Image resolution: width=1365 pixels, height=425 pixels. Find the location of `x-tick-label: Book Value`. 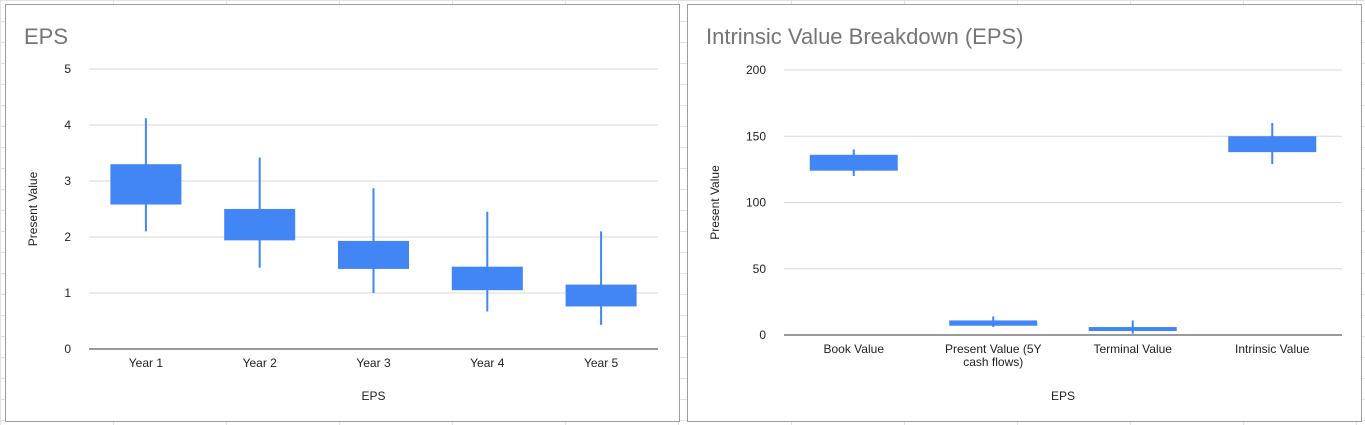

x-tick-label: Book Value is located at coordinates (854, 349).